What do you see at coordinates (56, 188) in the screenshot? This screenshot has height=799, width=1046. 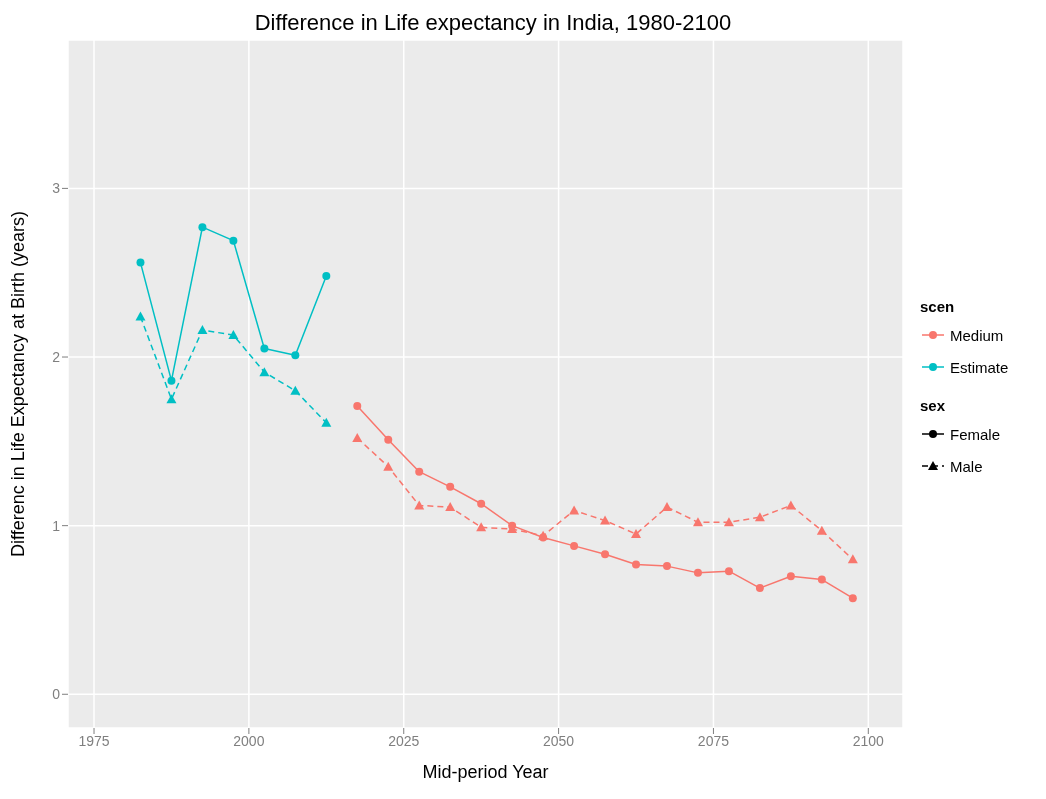 I see `y-tick-label: 3` at bounding box center [56, 188].